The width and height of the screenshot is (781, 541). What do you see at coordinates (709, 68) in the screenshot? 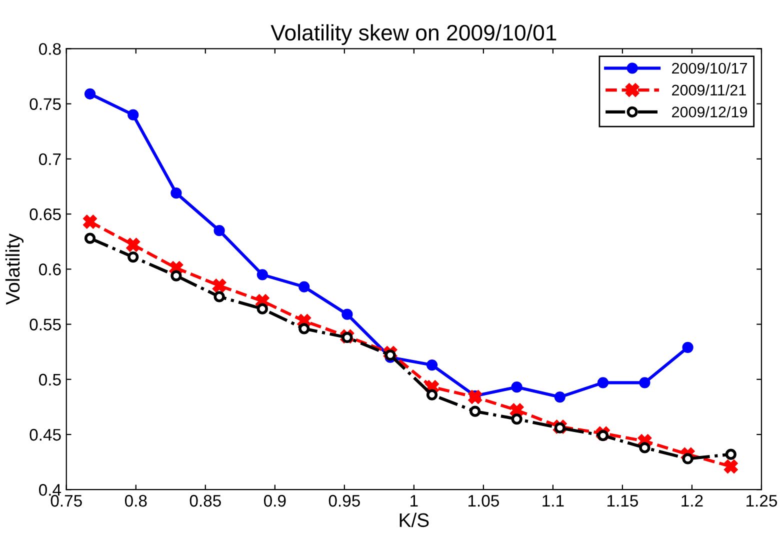
I see `legend-label: 2009/10/17` at bounding box center [709, 68].